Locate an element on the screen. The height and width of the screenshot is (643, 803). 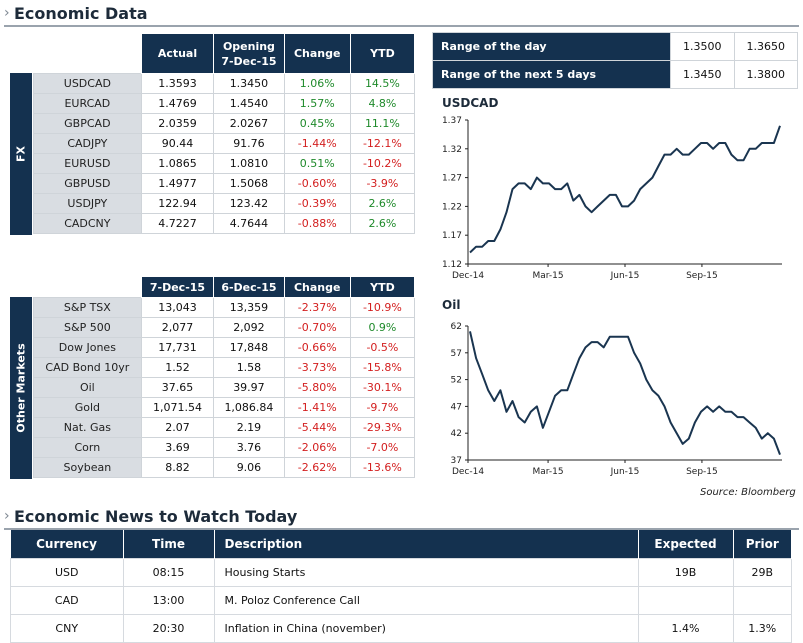
row-change: -0.39% is located at coordinates (317, 203).